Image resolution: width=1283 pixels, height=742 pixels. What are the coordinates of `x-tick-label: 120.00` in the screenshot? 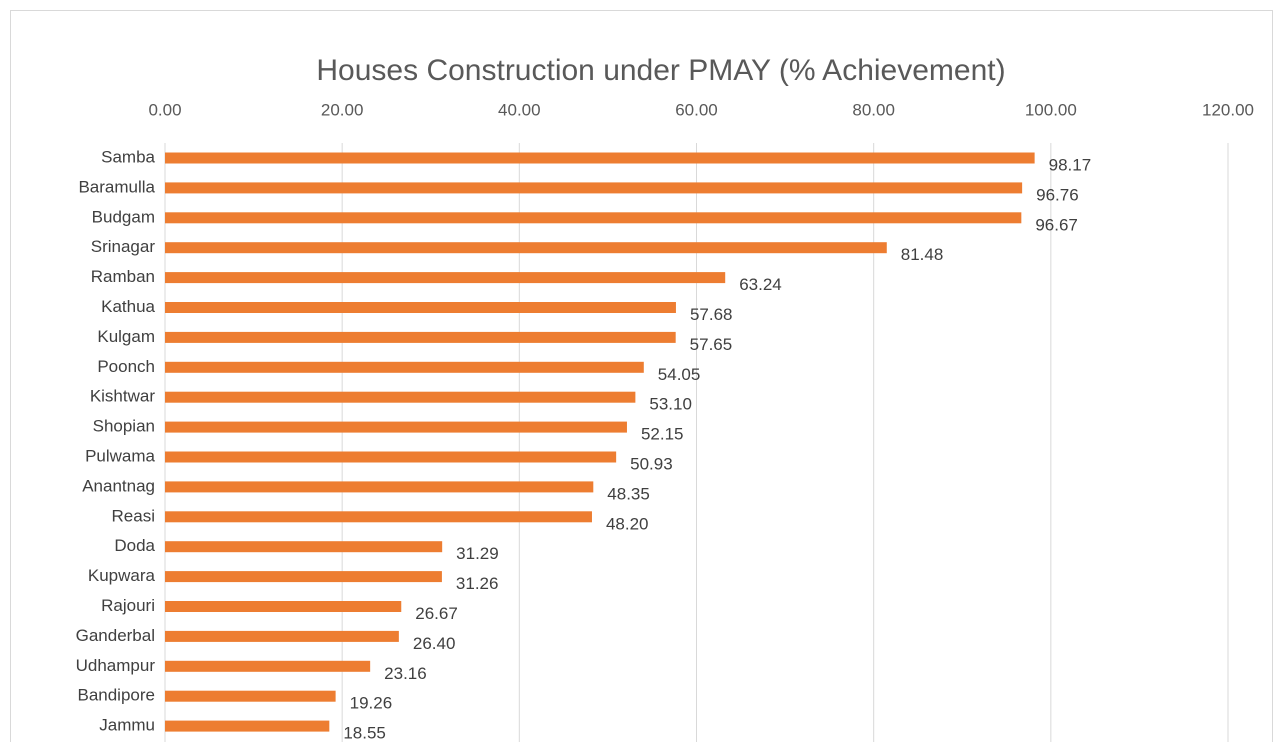 It's located at (1228, 109).